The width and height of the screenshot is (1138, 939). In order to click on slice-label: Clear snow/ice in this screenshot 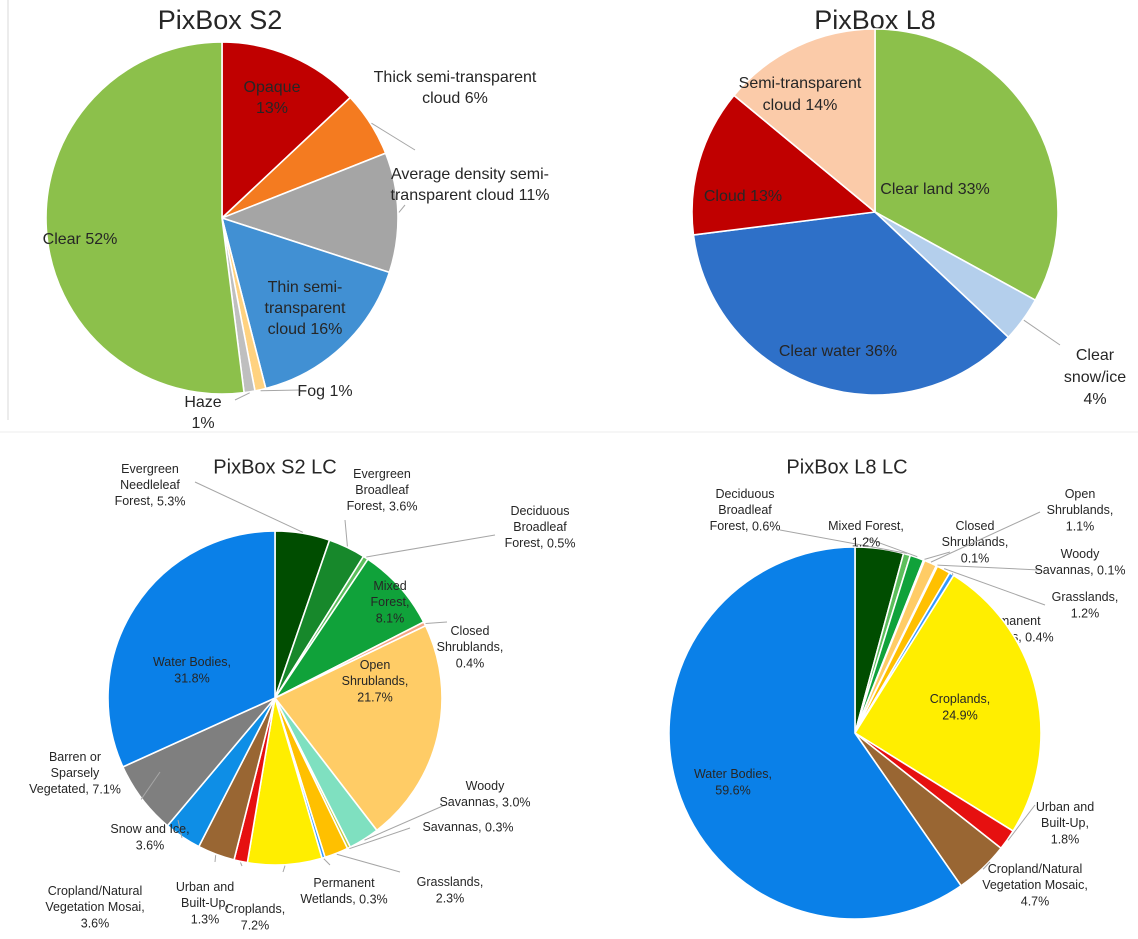, I will do `click(1095, 366)`.